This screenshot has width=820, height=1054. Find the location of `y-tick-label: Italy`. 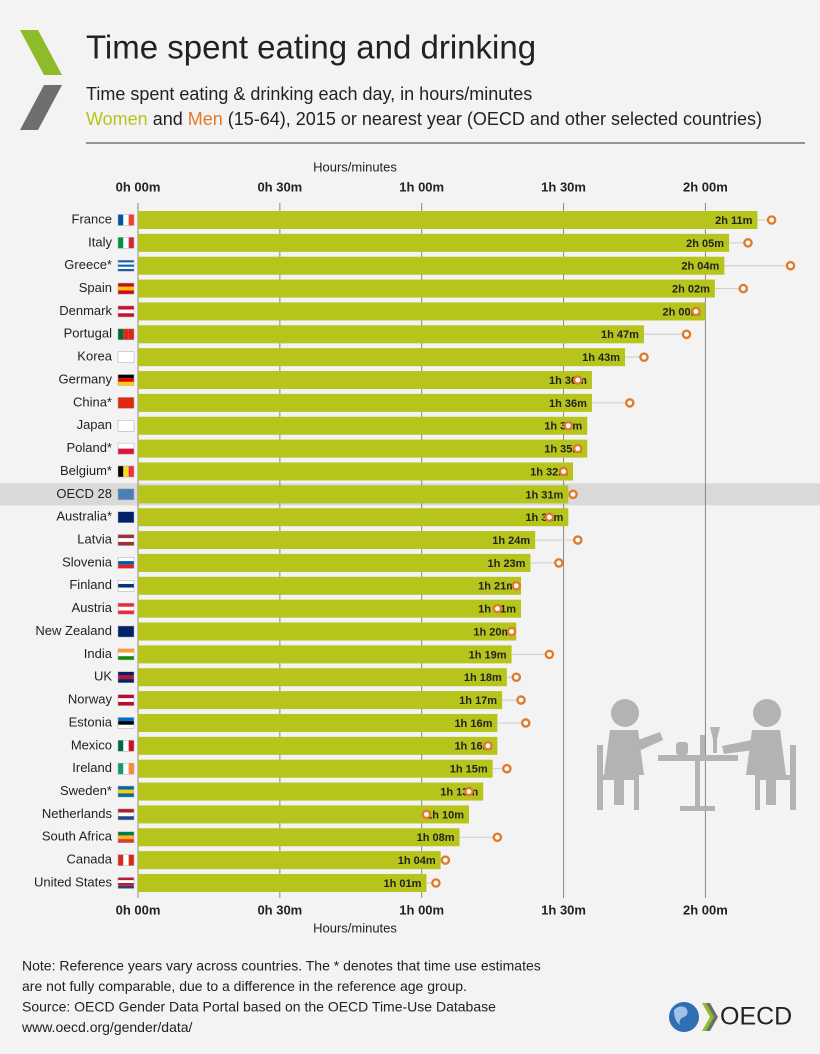

y-tick-label: Italy is located at coordinates (100, 241).